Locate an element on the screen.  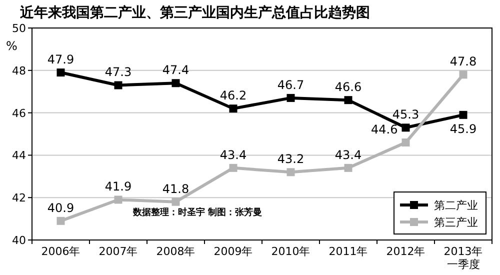
x-tick-label: 2011年 is located at coordinates (348, 251).